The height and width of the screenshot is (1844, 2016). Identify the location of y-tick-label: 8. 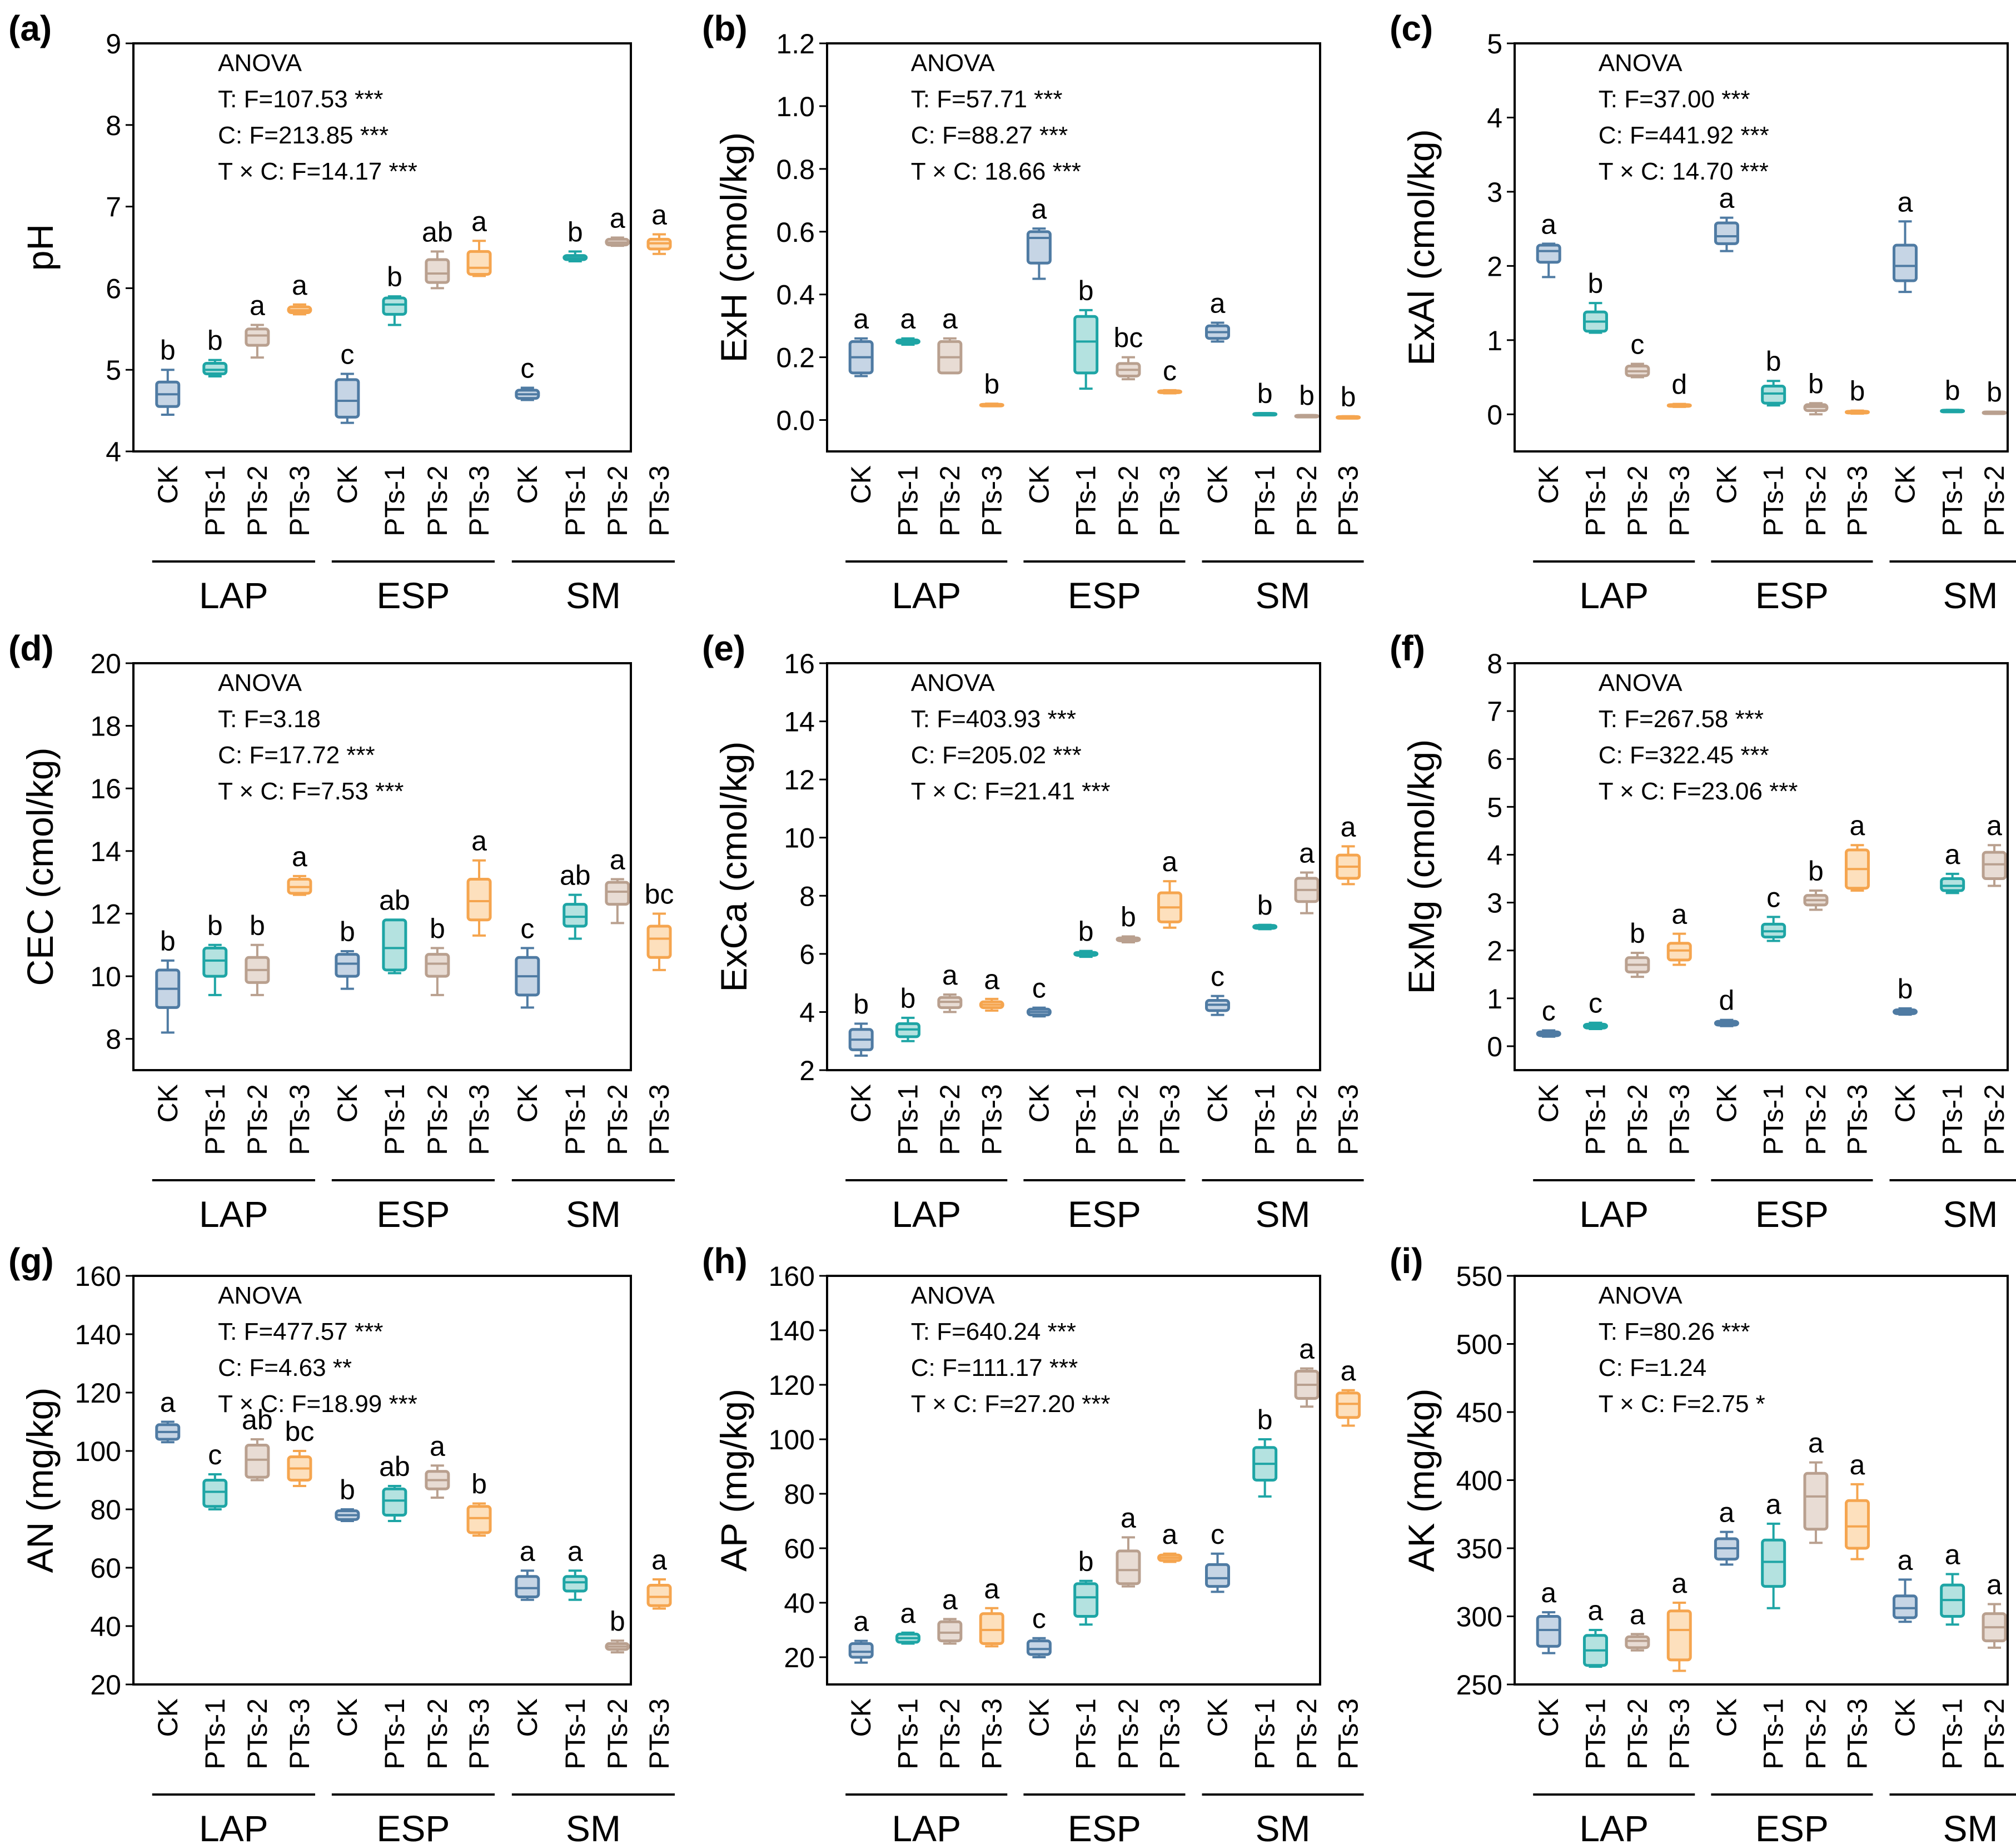
(1494, 664).